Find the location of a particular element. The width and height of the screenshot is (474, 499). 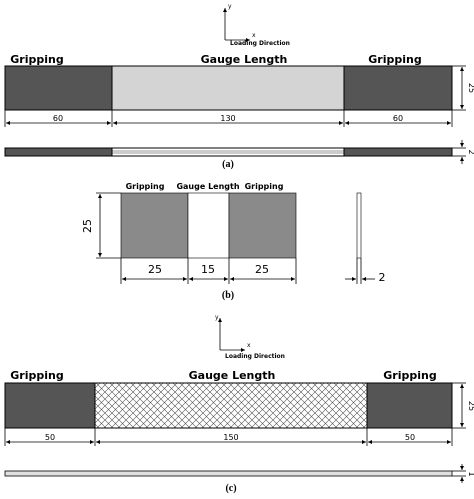

caption: (a) is located at coordinates (228, 164).